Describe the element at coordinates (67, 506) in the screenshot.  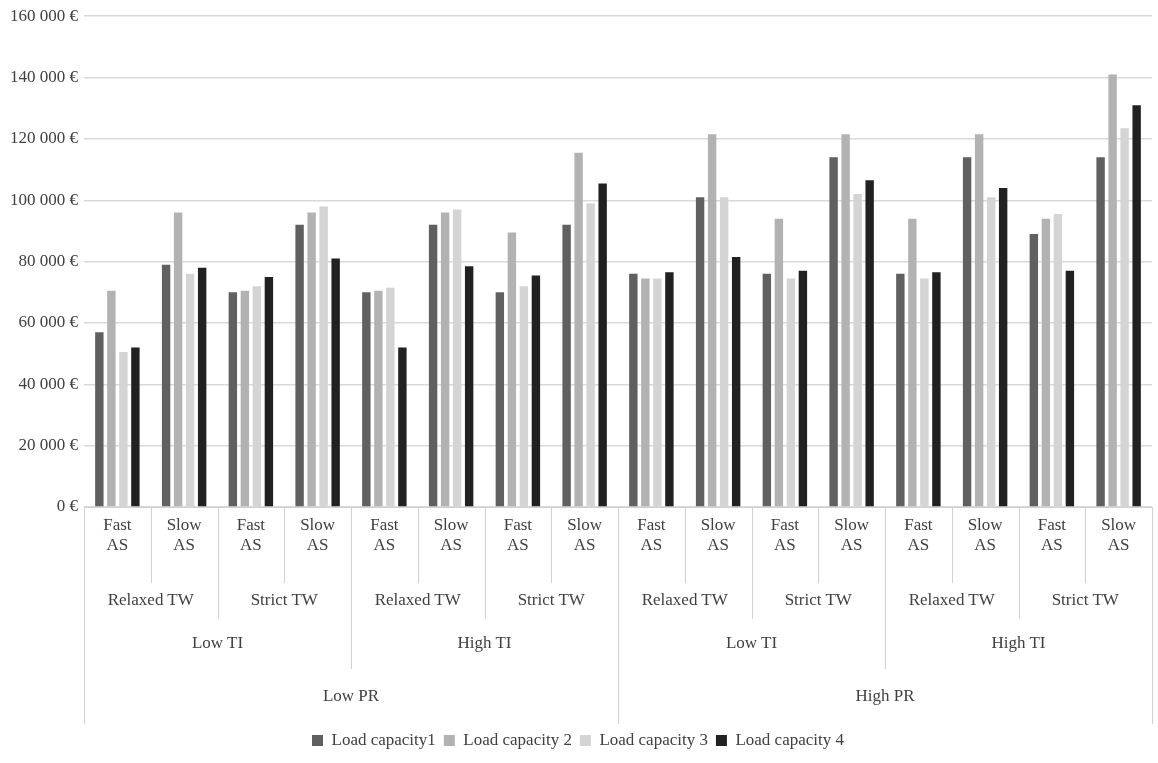
I see `y-tick-label: 0 €` at that location.